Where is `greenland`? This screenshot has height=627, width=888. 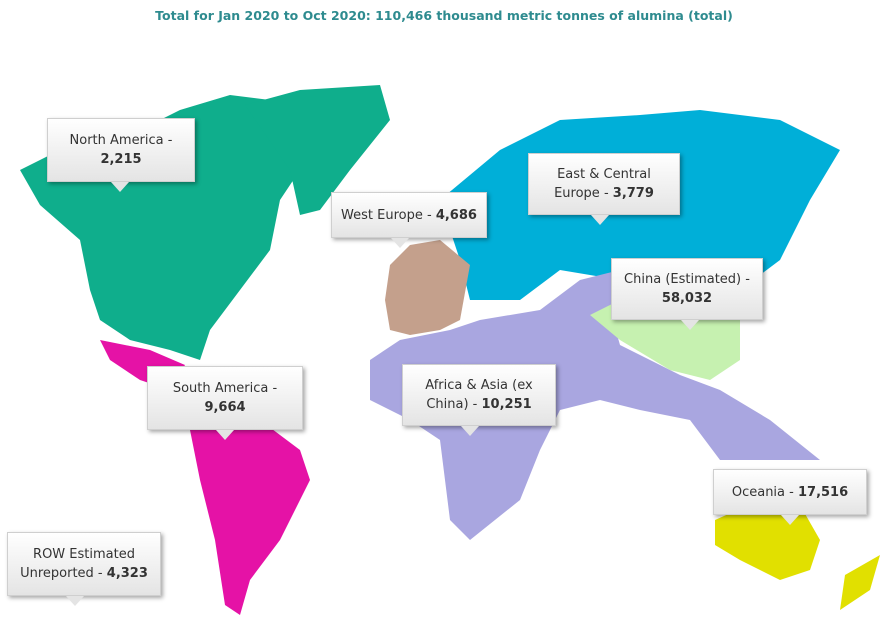 greenland is located at coordinates (317, 150).